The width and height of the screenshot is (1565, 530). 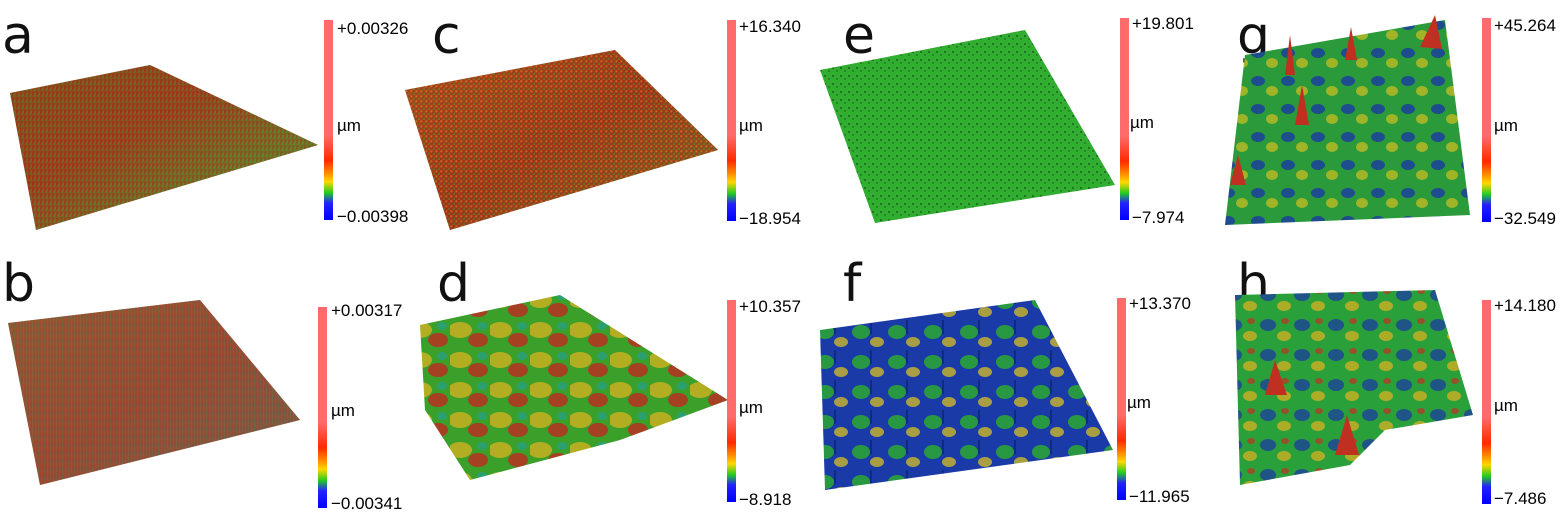 What do you see at coordinates (1158, 217) in the screenshot?
I see `scale-min-e: −7.974` at bounding box center [1158, 217].